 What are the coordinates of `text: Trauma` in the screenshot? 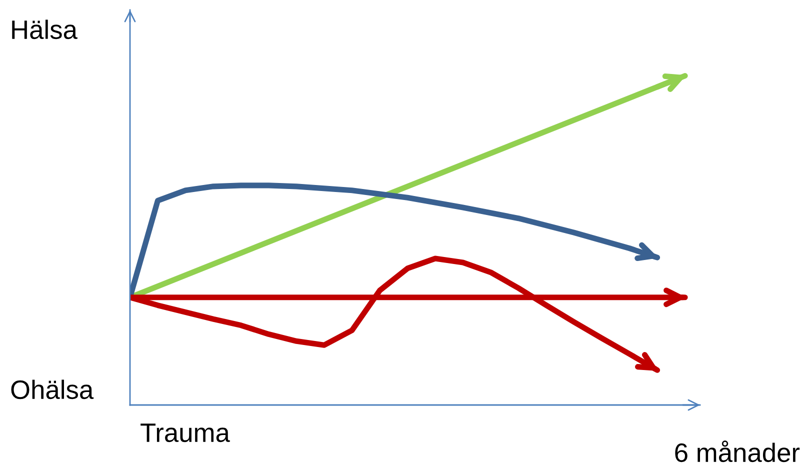 It's located at (185, 433).